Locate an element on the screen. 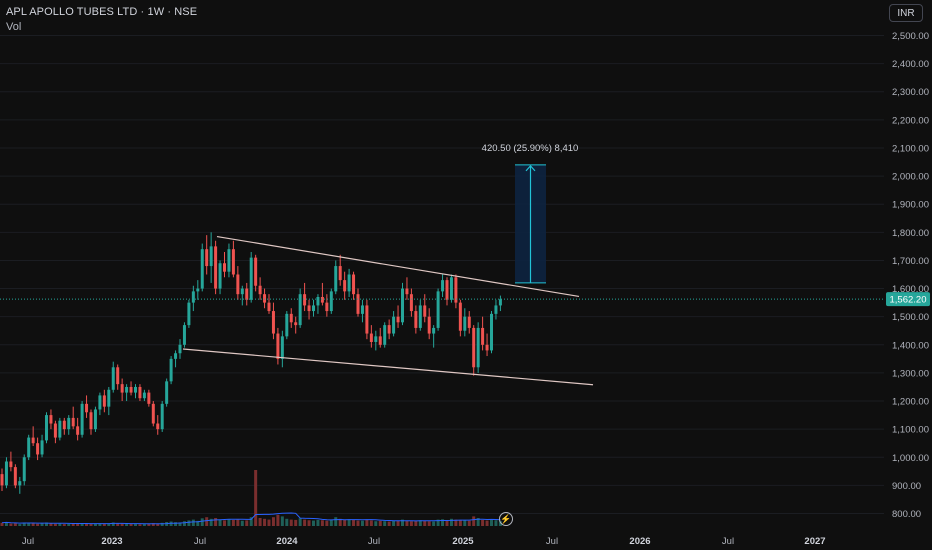 Image resolution: width=932 pixels, height=550 pixels. y-tick-label: 800.00 is located at coordinates (906, 514).